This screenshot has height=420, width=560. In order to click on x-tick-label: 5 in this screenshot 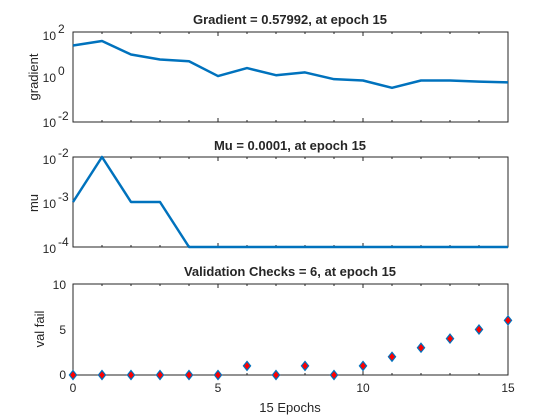, I will do `click(218, 388)`.